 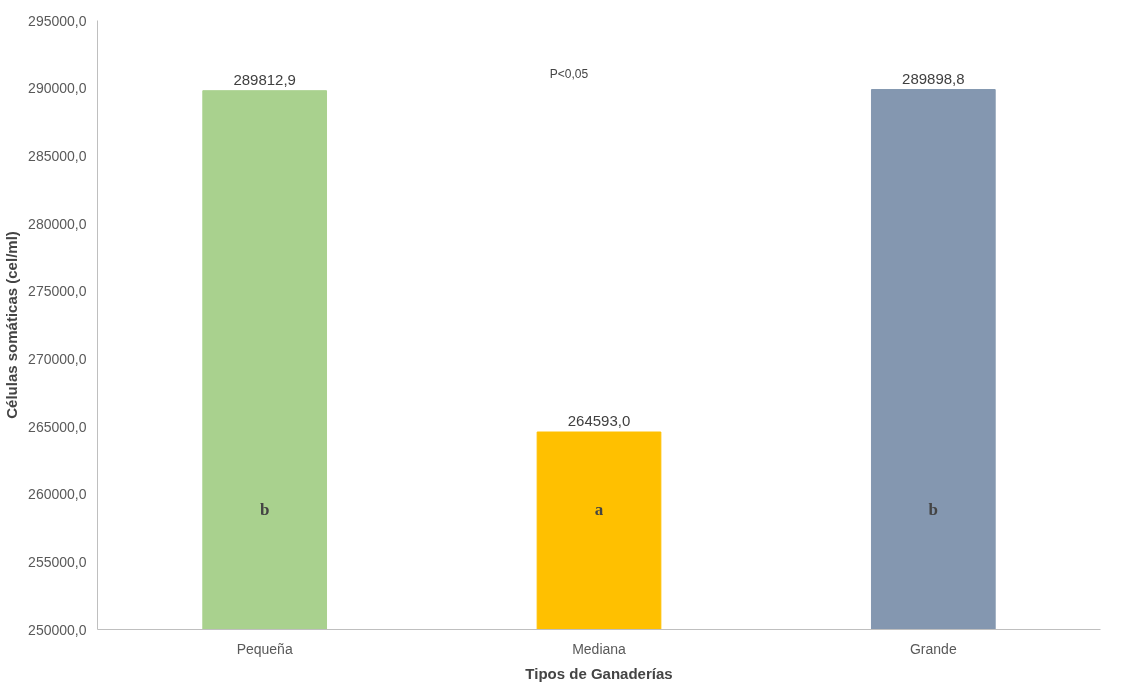 I want to click on y-tick-label: 295000,0, so click(x=57, y=20).